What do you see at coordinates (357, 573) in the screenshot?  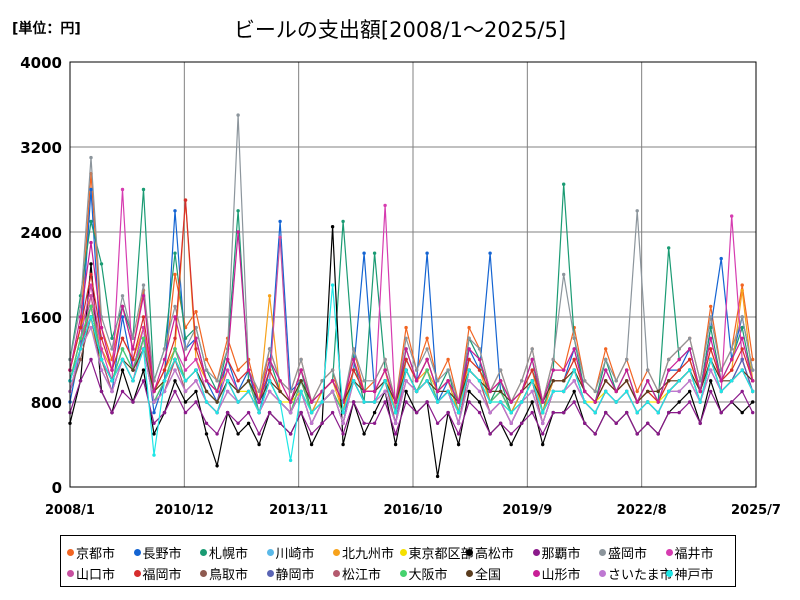 I see `legend-item: 松江市` at bounding box center [357, 573].